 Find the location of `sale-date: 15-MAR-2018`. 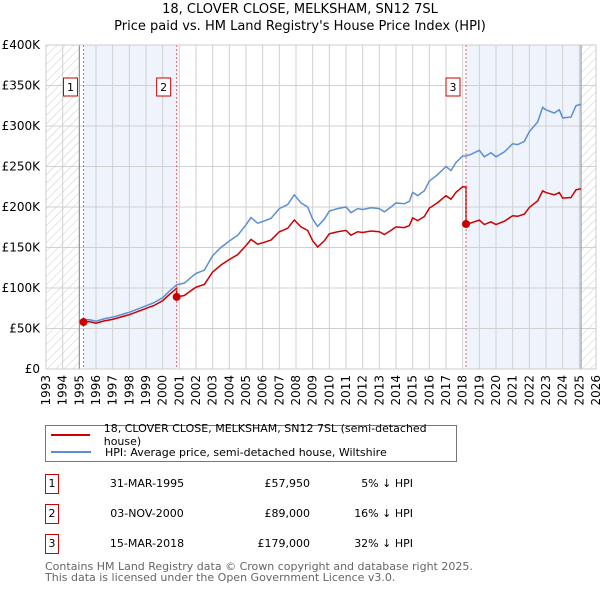

sale-date: 15-MAR-2018 is located at coordinates (147, 543).